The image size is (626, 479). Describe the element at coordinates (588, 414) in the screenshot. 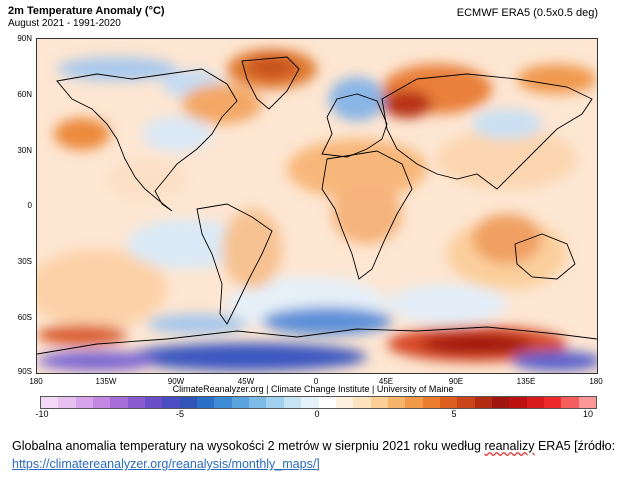

I see `colorbar-tick: 10` at that location.